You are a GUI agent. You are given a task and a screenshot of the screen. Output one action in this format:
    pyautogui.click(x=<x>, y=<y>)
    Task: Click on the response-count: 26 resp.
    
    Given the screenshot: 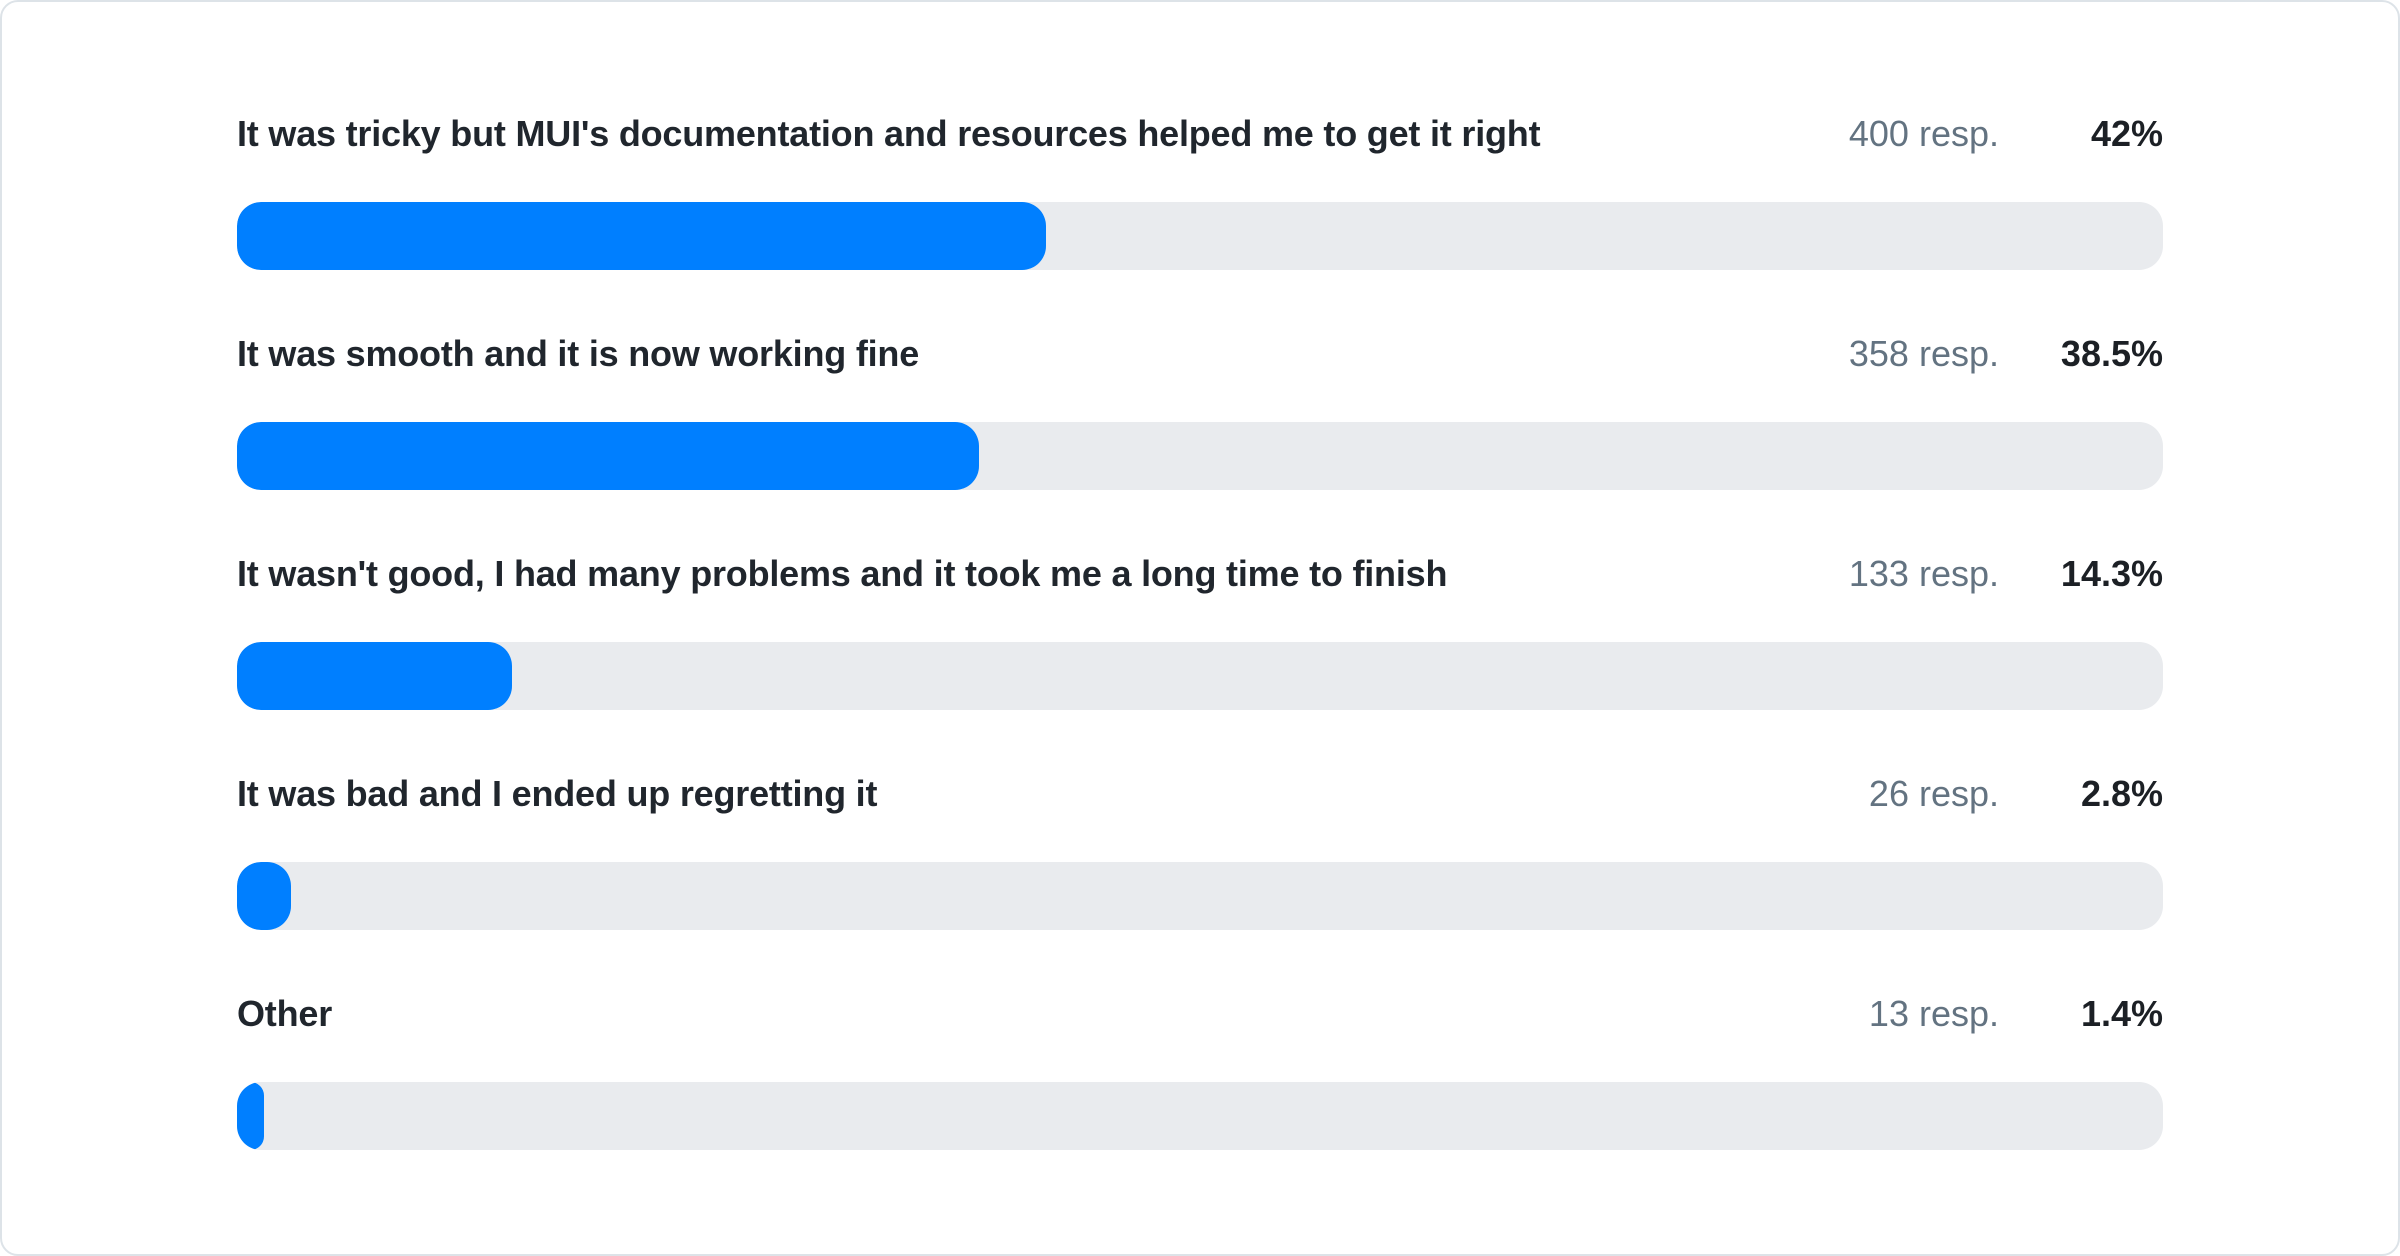 What is the action you would take?
    pyautogui.click(x=1933, y=793)
    